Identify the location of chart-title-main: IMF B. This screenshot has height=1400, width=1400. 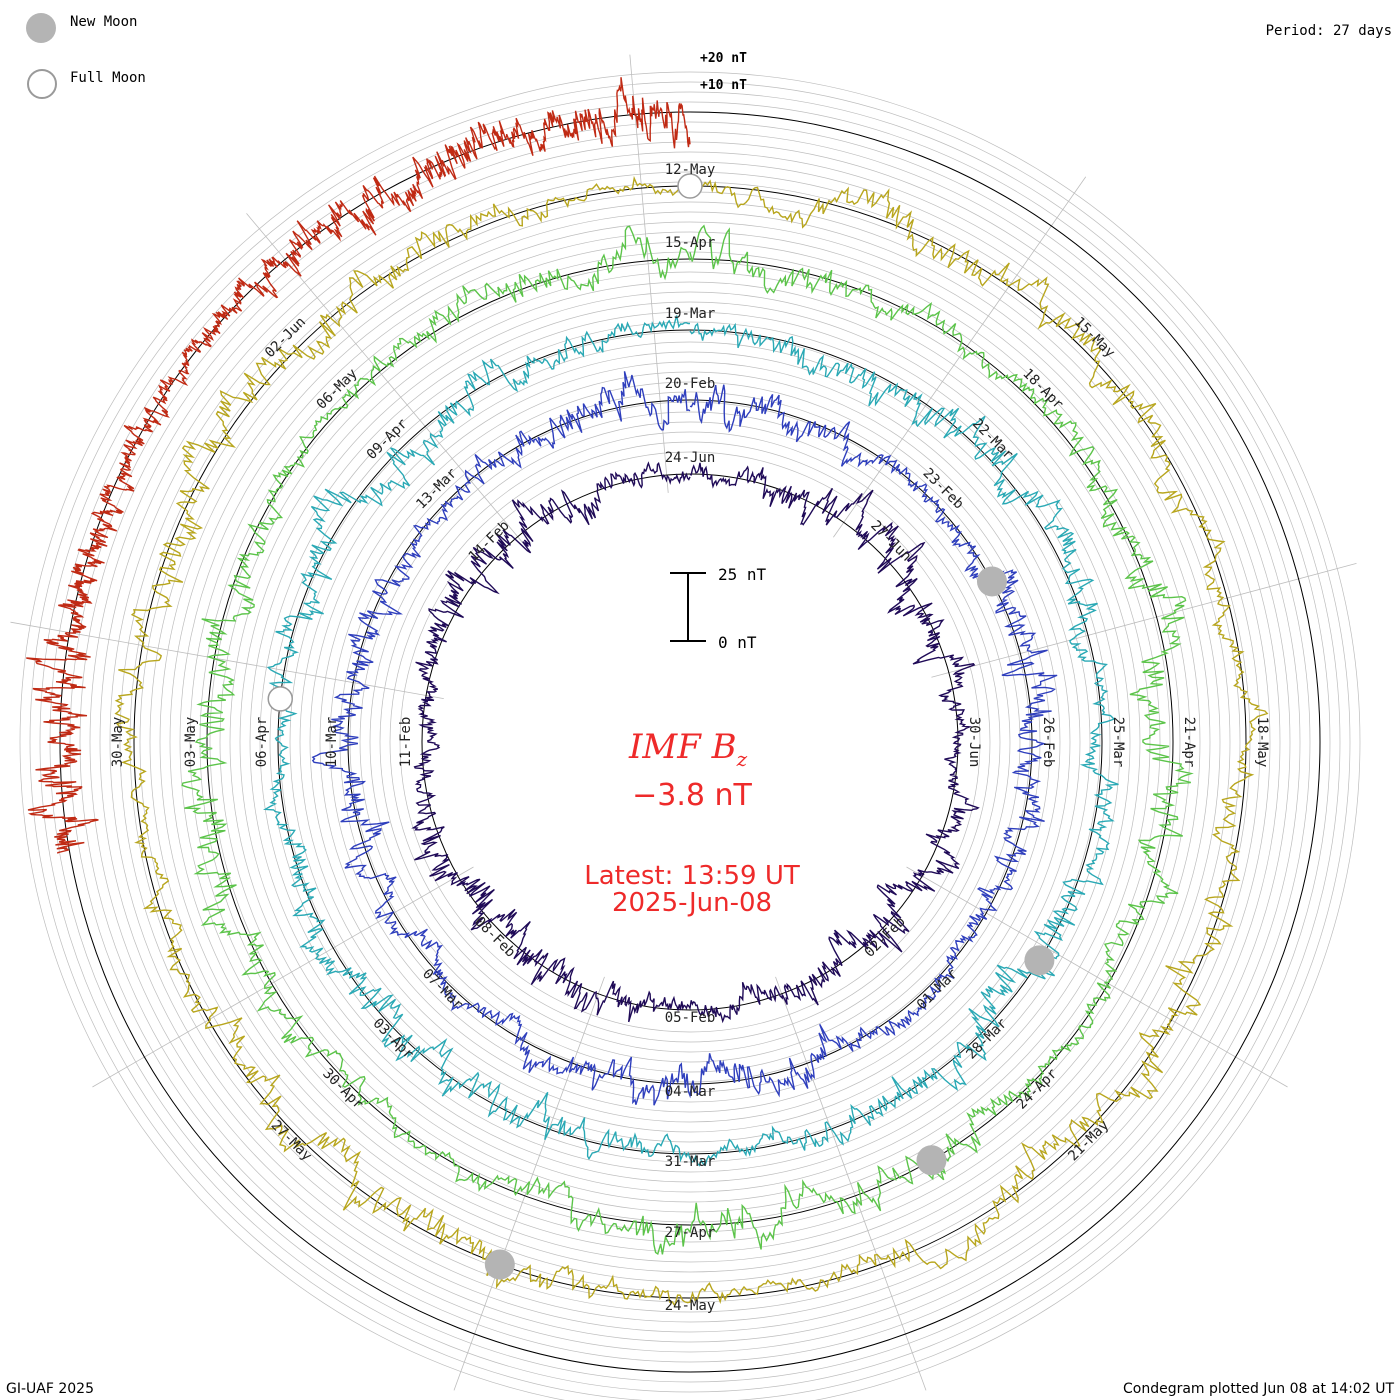
(682, 747).